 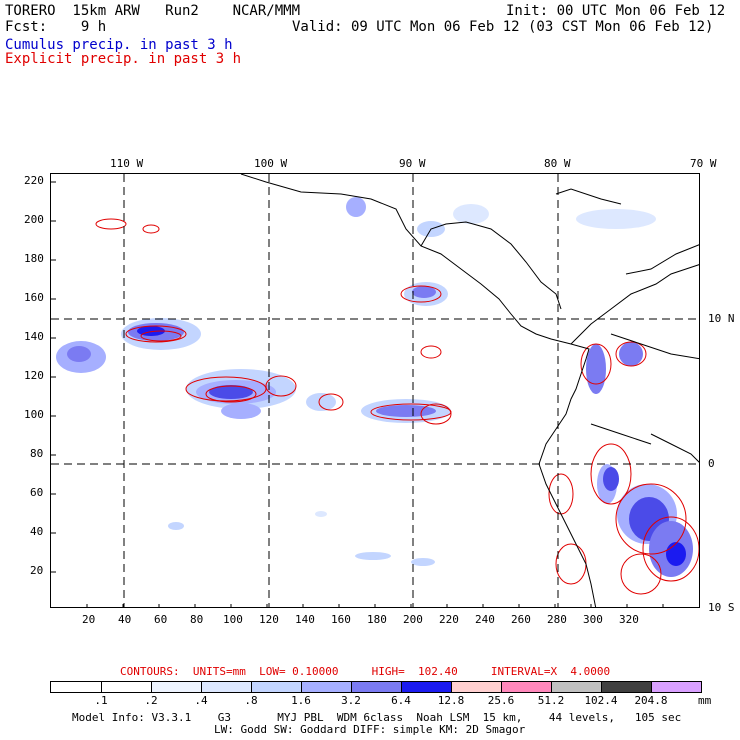 What do you see at coordinates (305, 619) in the screenshot?
I see `x-tick: 140` at bounding box center [305, 619].